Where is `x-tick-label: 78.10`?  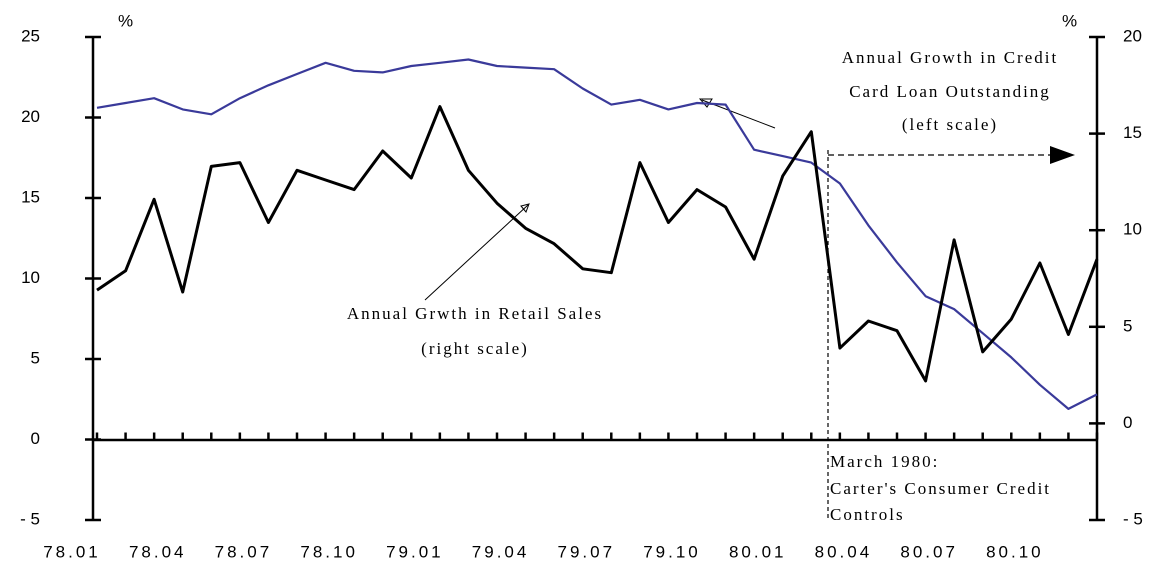 x-tick-label: 78.10 is located at coordinates (329, 551).